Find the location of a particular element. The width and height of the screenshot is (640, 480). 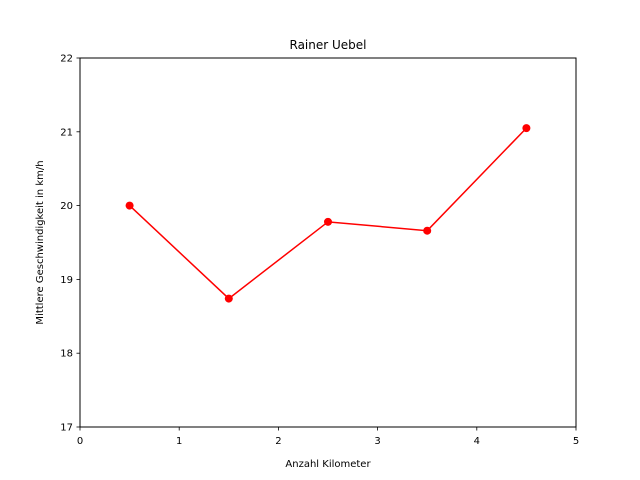

y-tick-label: 18 is located at coordinates (66, 354).